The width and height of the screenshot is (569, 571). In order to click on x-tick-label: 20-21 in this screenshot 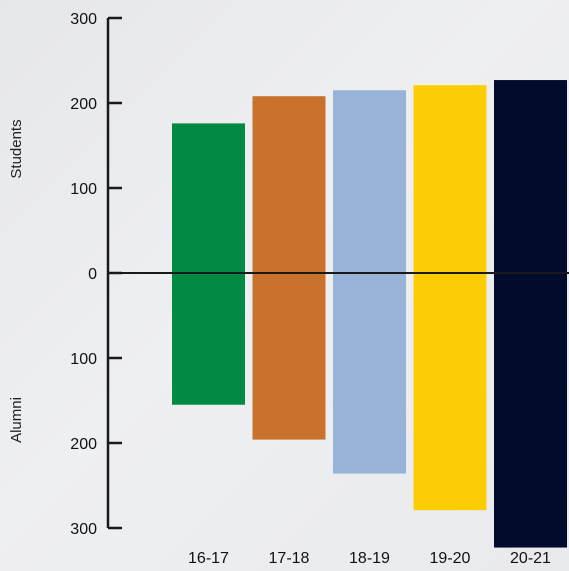, I will do `click(530, 558)`.